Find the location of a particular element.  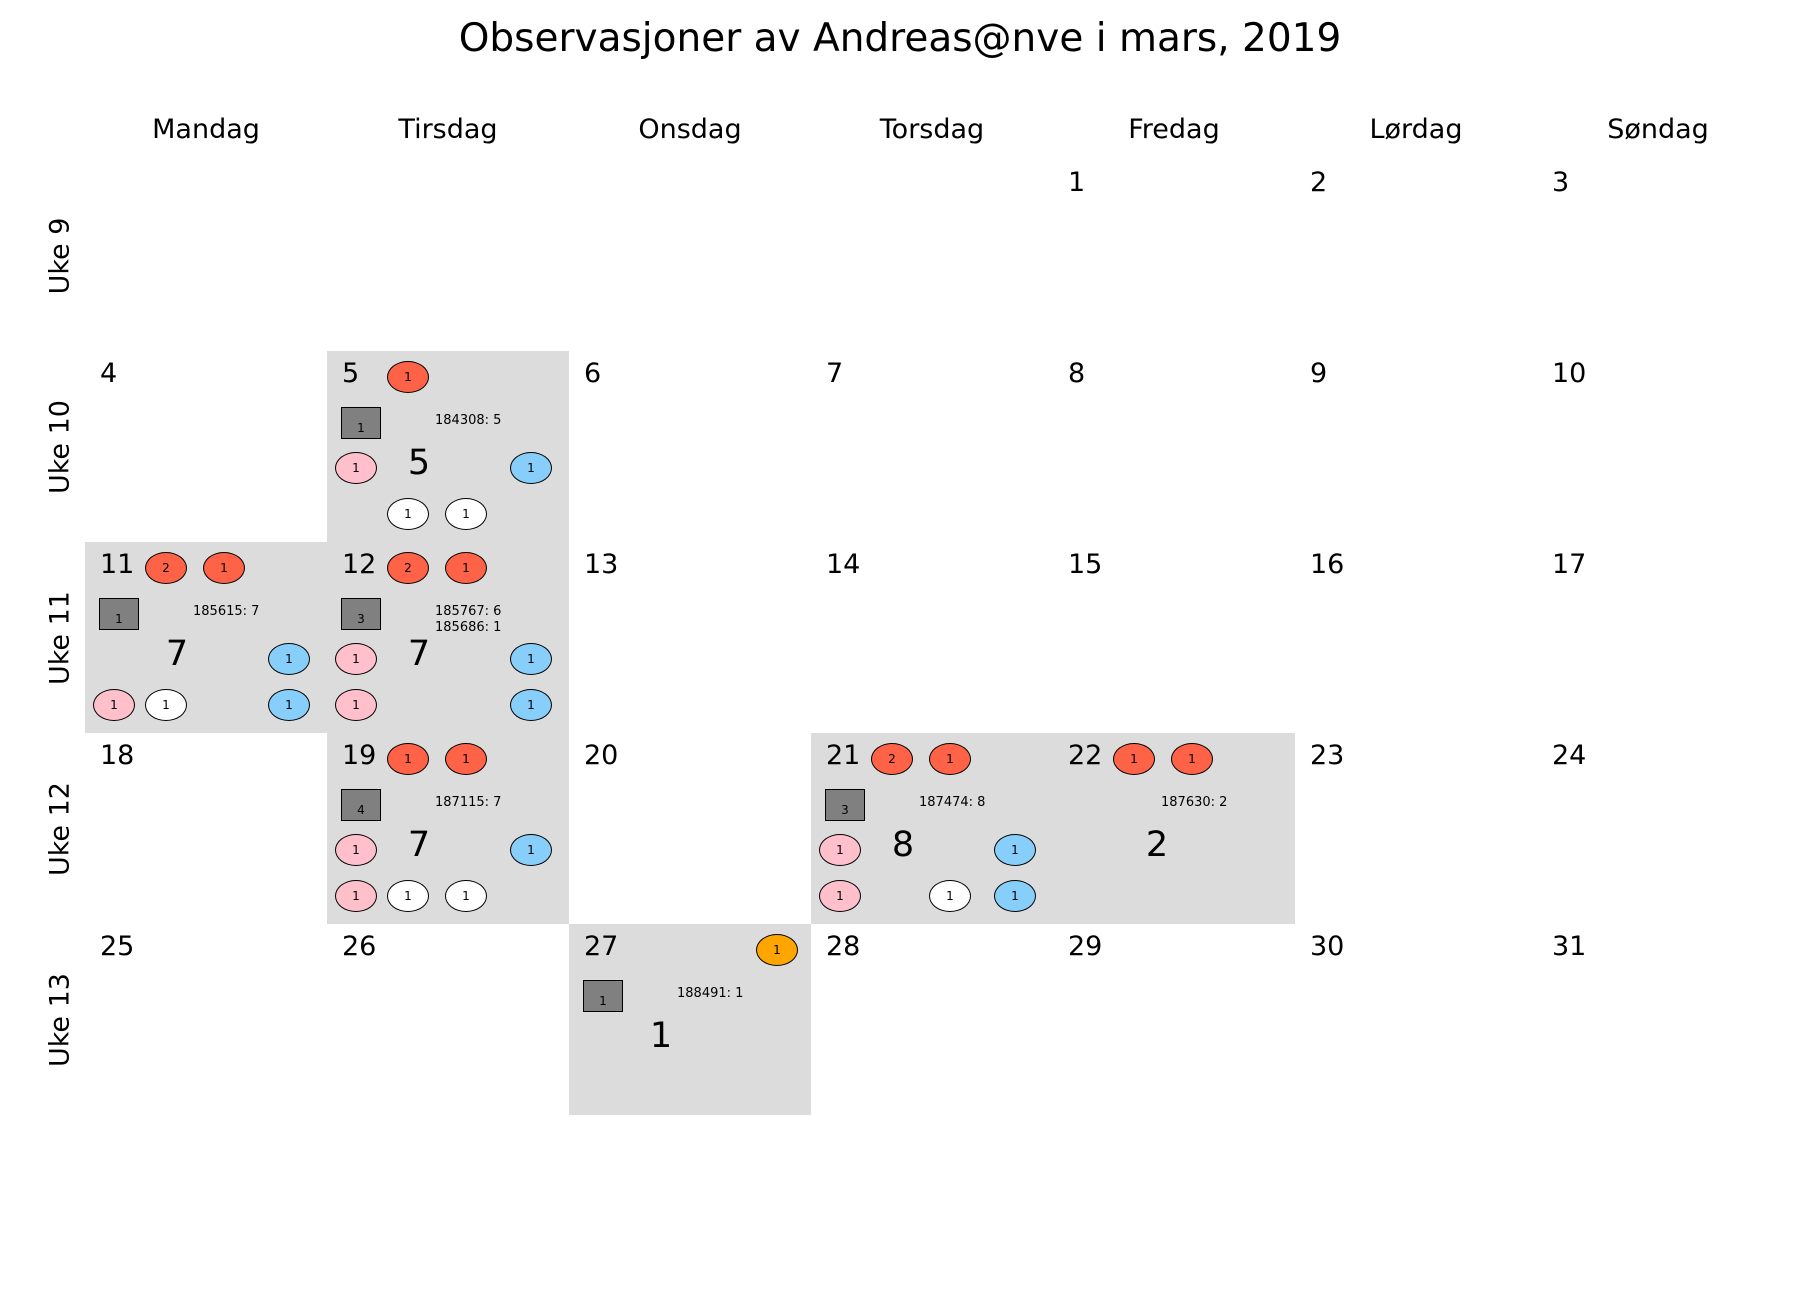

day-number: 9 is located at coordinates (1319, 373).